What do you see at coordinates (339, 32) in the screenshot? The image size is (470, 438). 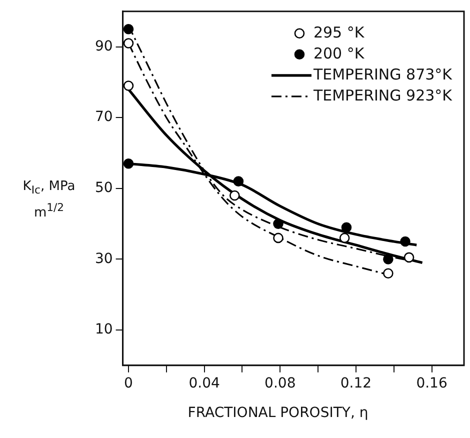 I see `legend-label: 295 °K` at bounding box center [339, 32].